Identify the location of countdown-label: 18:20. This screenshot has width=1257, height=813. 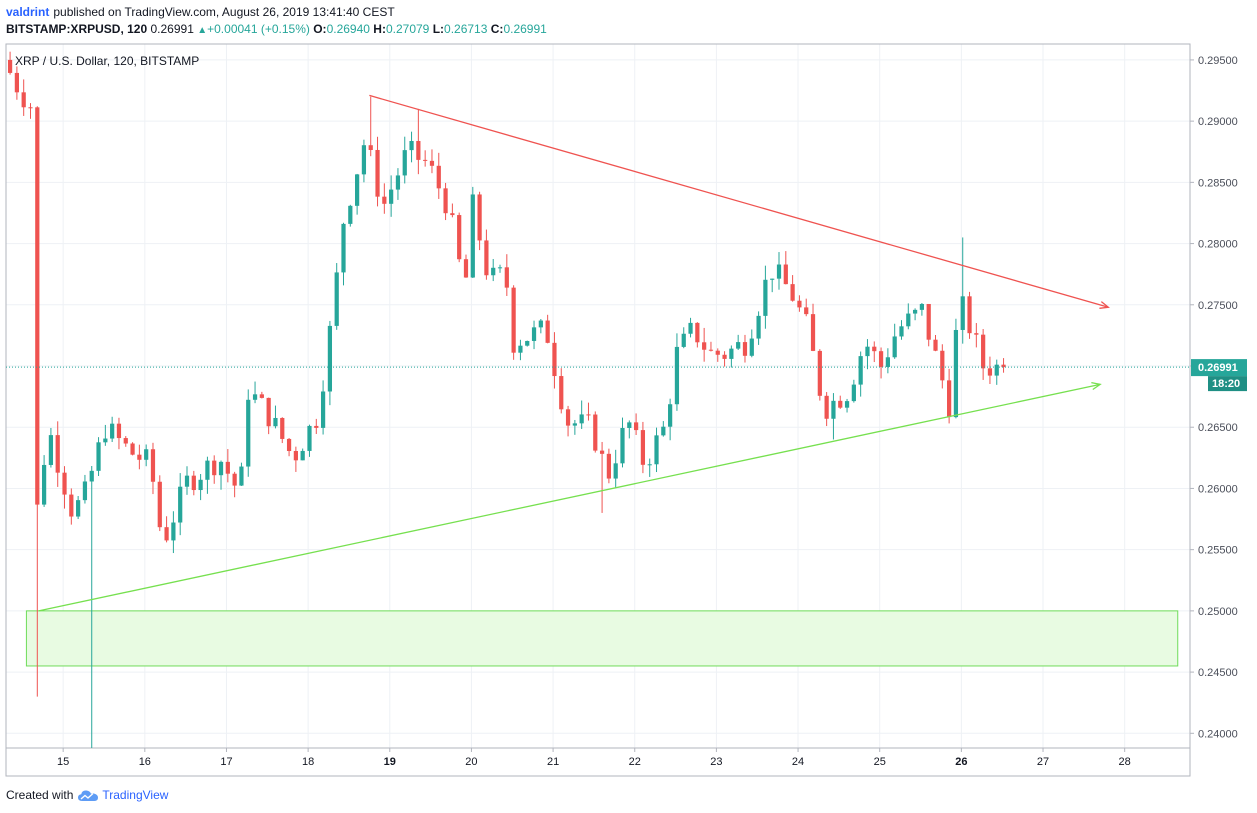
(1226, 384).